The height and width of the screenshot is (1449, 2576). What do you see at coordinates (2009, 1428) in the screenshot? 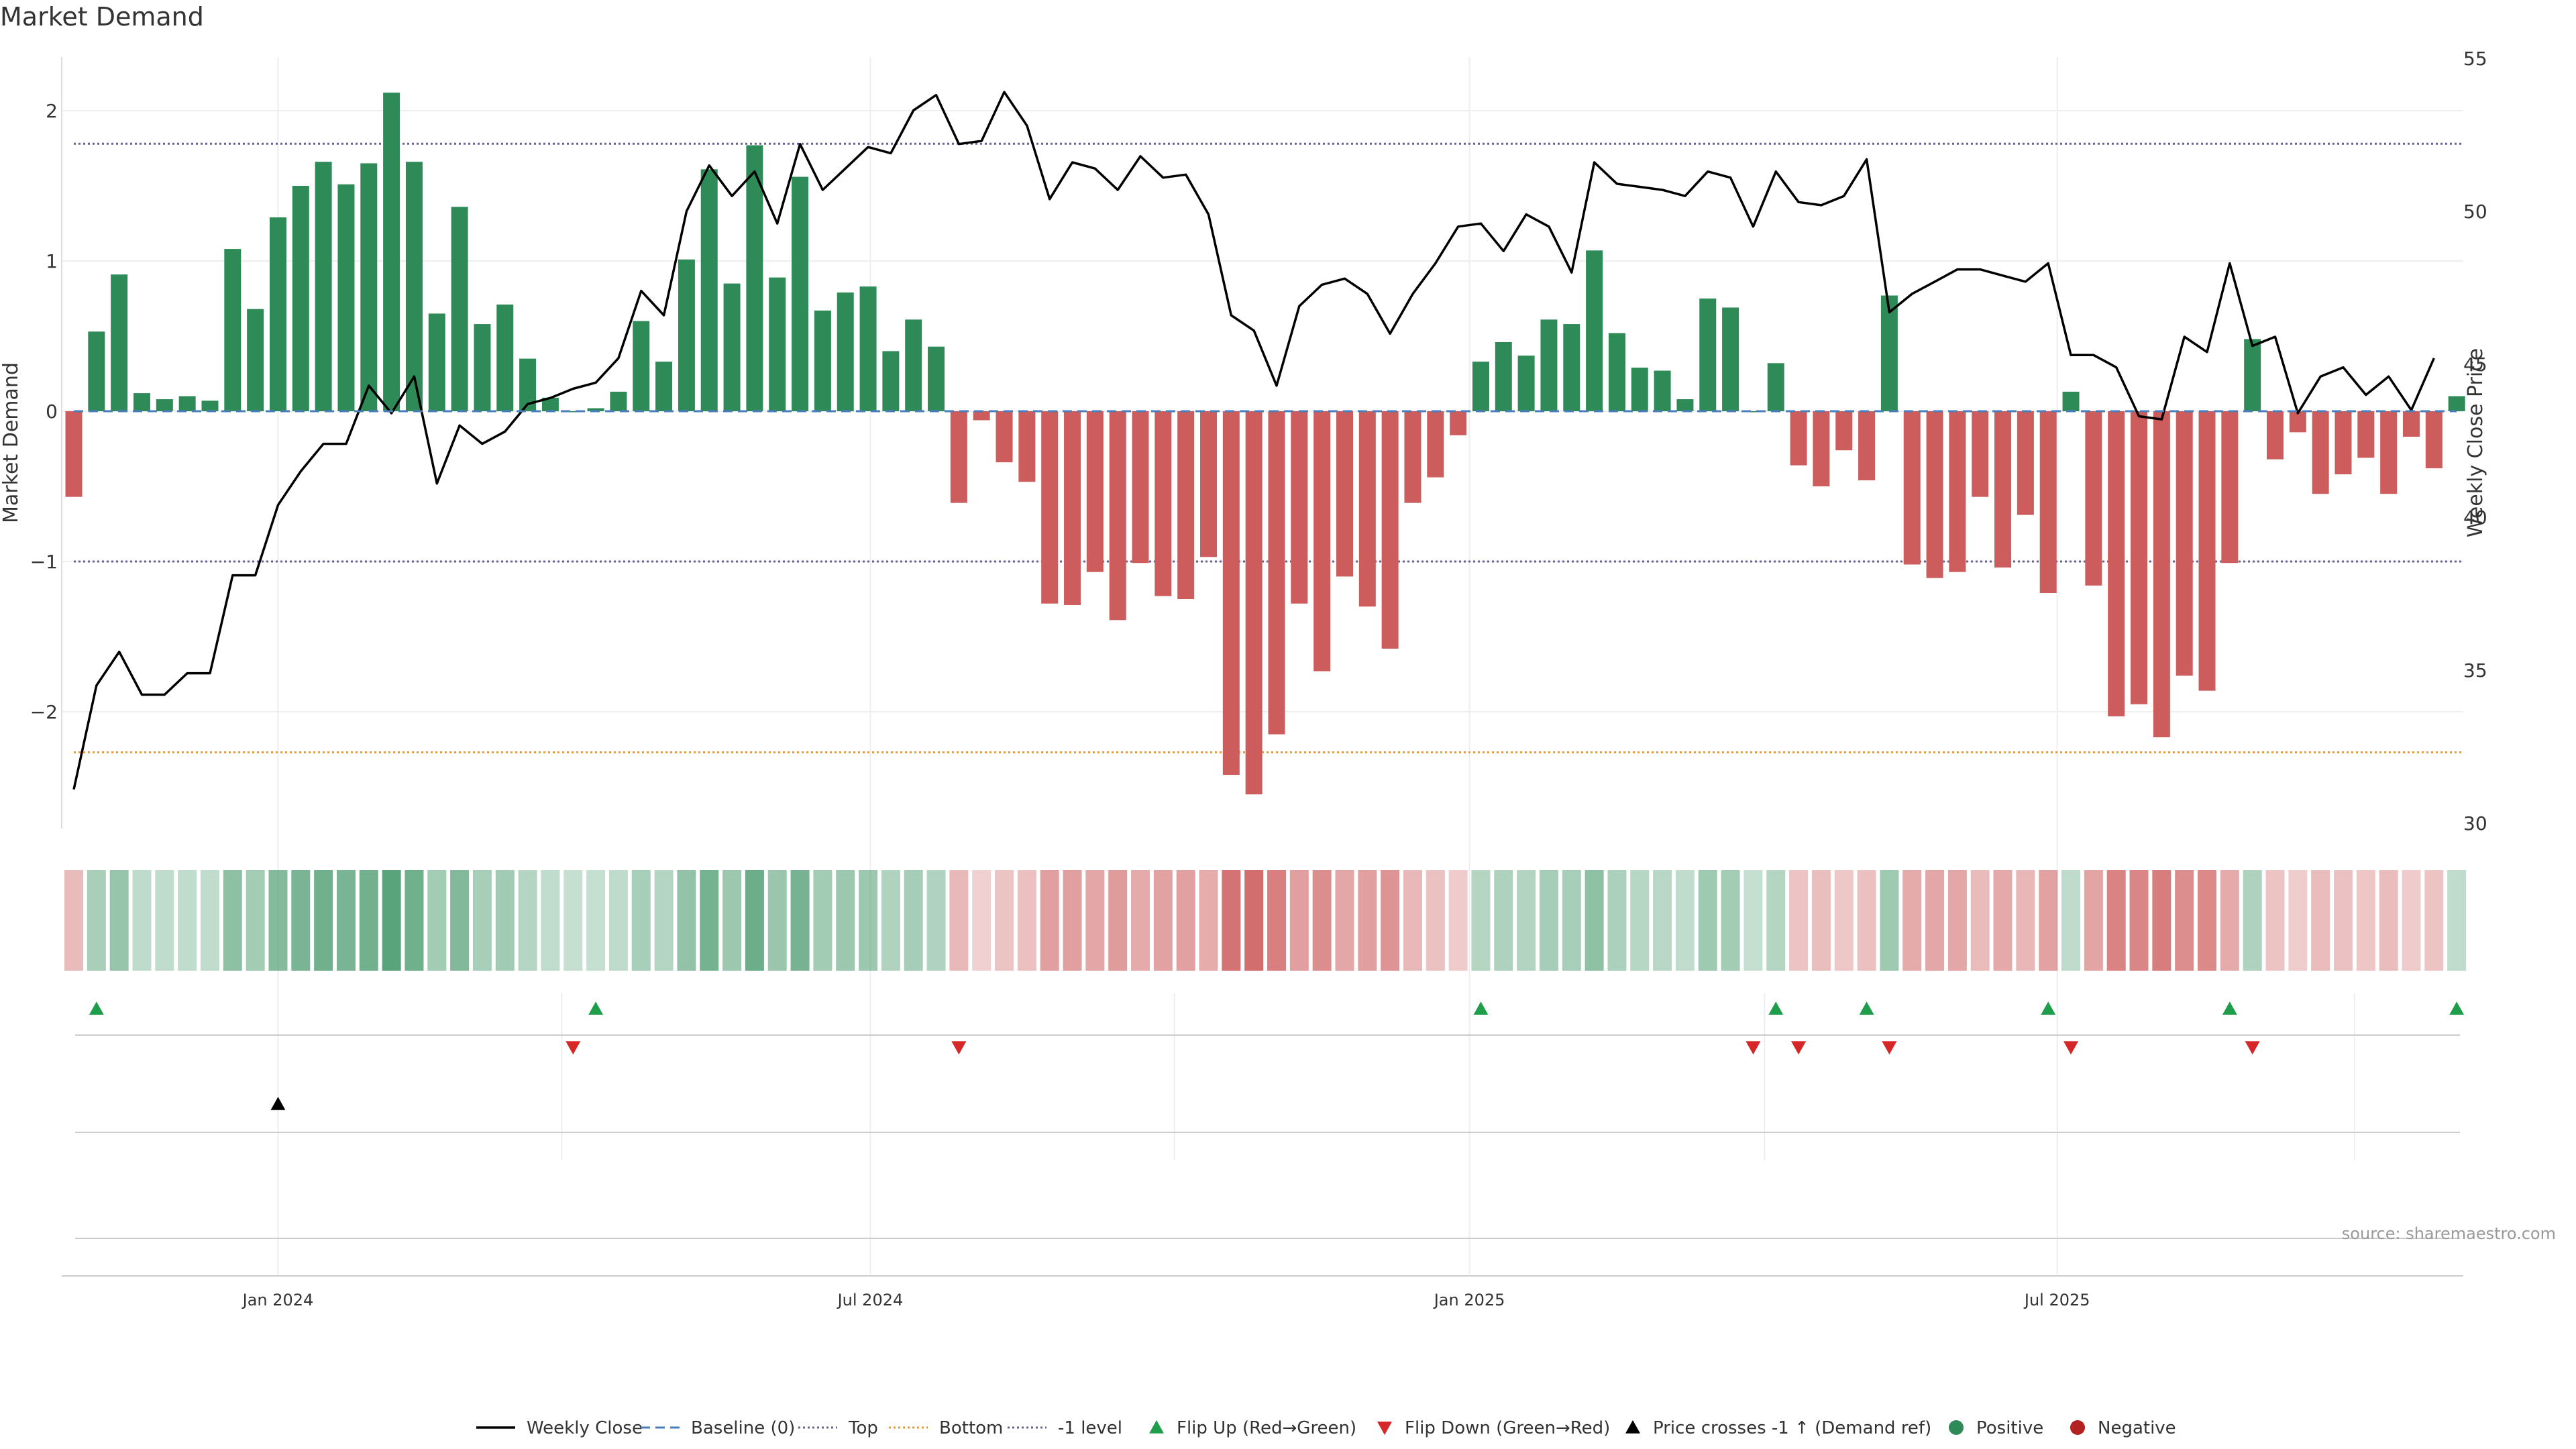
I see `legend-label: Positive` at bounding box center [2009, 1428].